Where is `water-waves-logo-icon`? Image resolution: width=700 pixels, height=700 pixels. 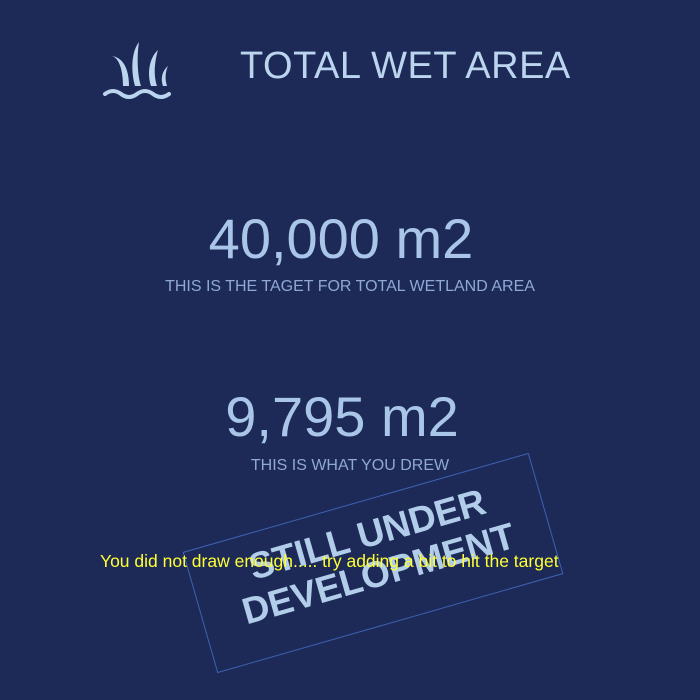
water-waves-logo-icon is located at coordinates (139, 71).